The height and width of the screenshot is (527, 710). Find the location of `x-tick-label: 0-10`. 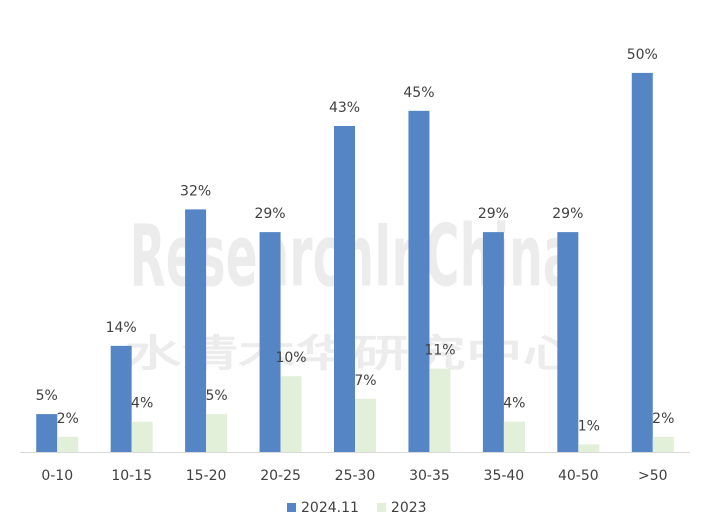

x-tick-label: 0-10 is located at coordinates (57, 476).